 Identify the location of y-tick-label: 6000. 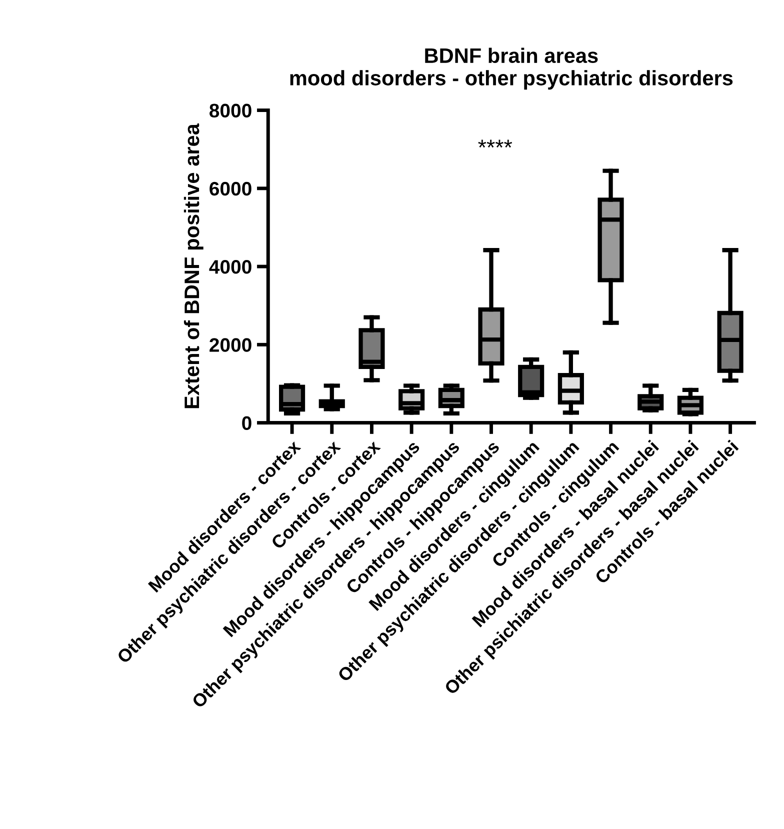
(231, 189).